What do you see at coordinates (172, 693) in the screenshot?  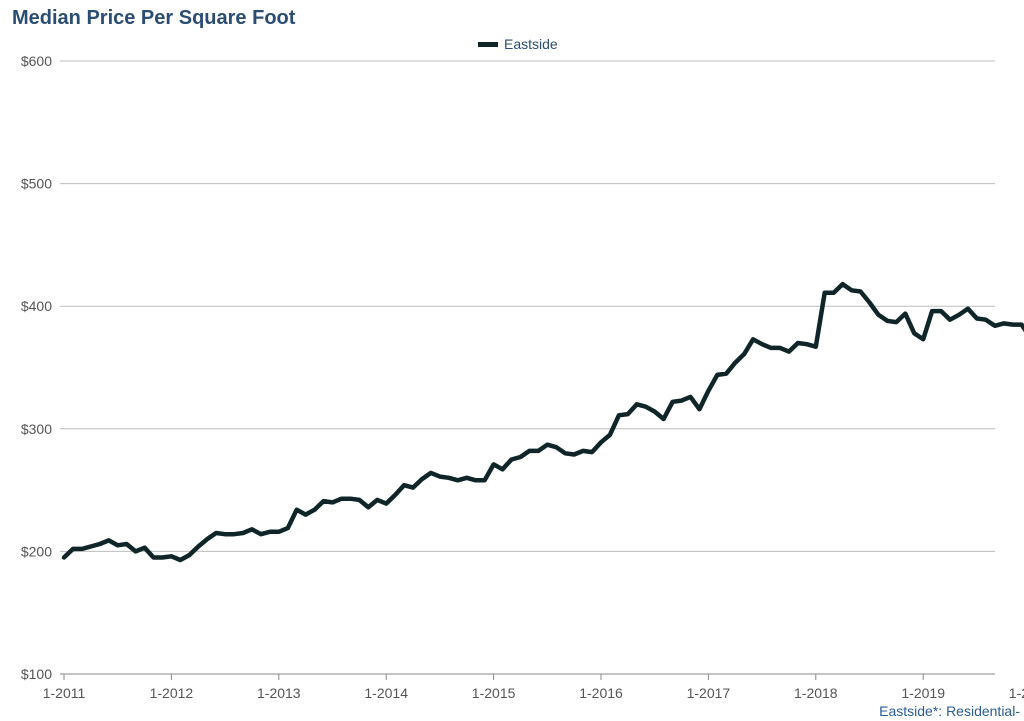 I see `x-tick-label: 1-2012` at bounding box center [172, 693].